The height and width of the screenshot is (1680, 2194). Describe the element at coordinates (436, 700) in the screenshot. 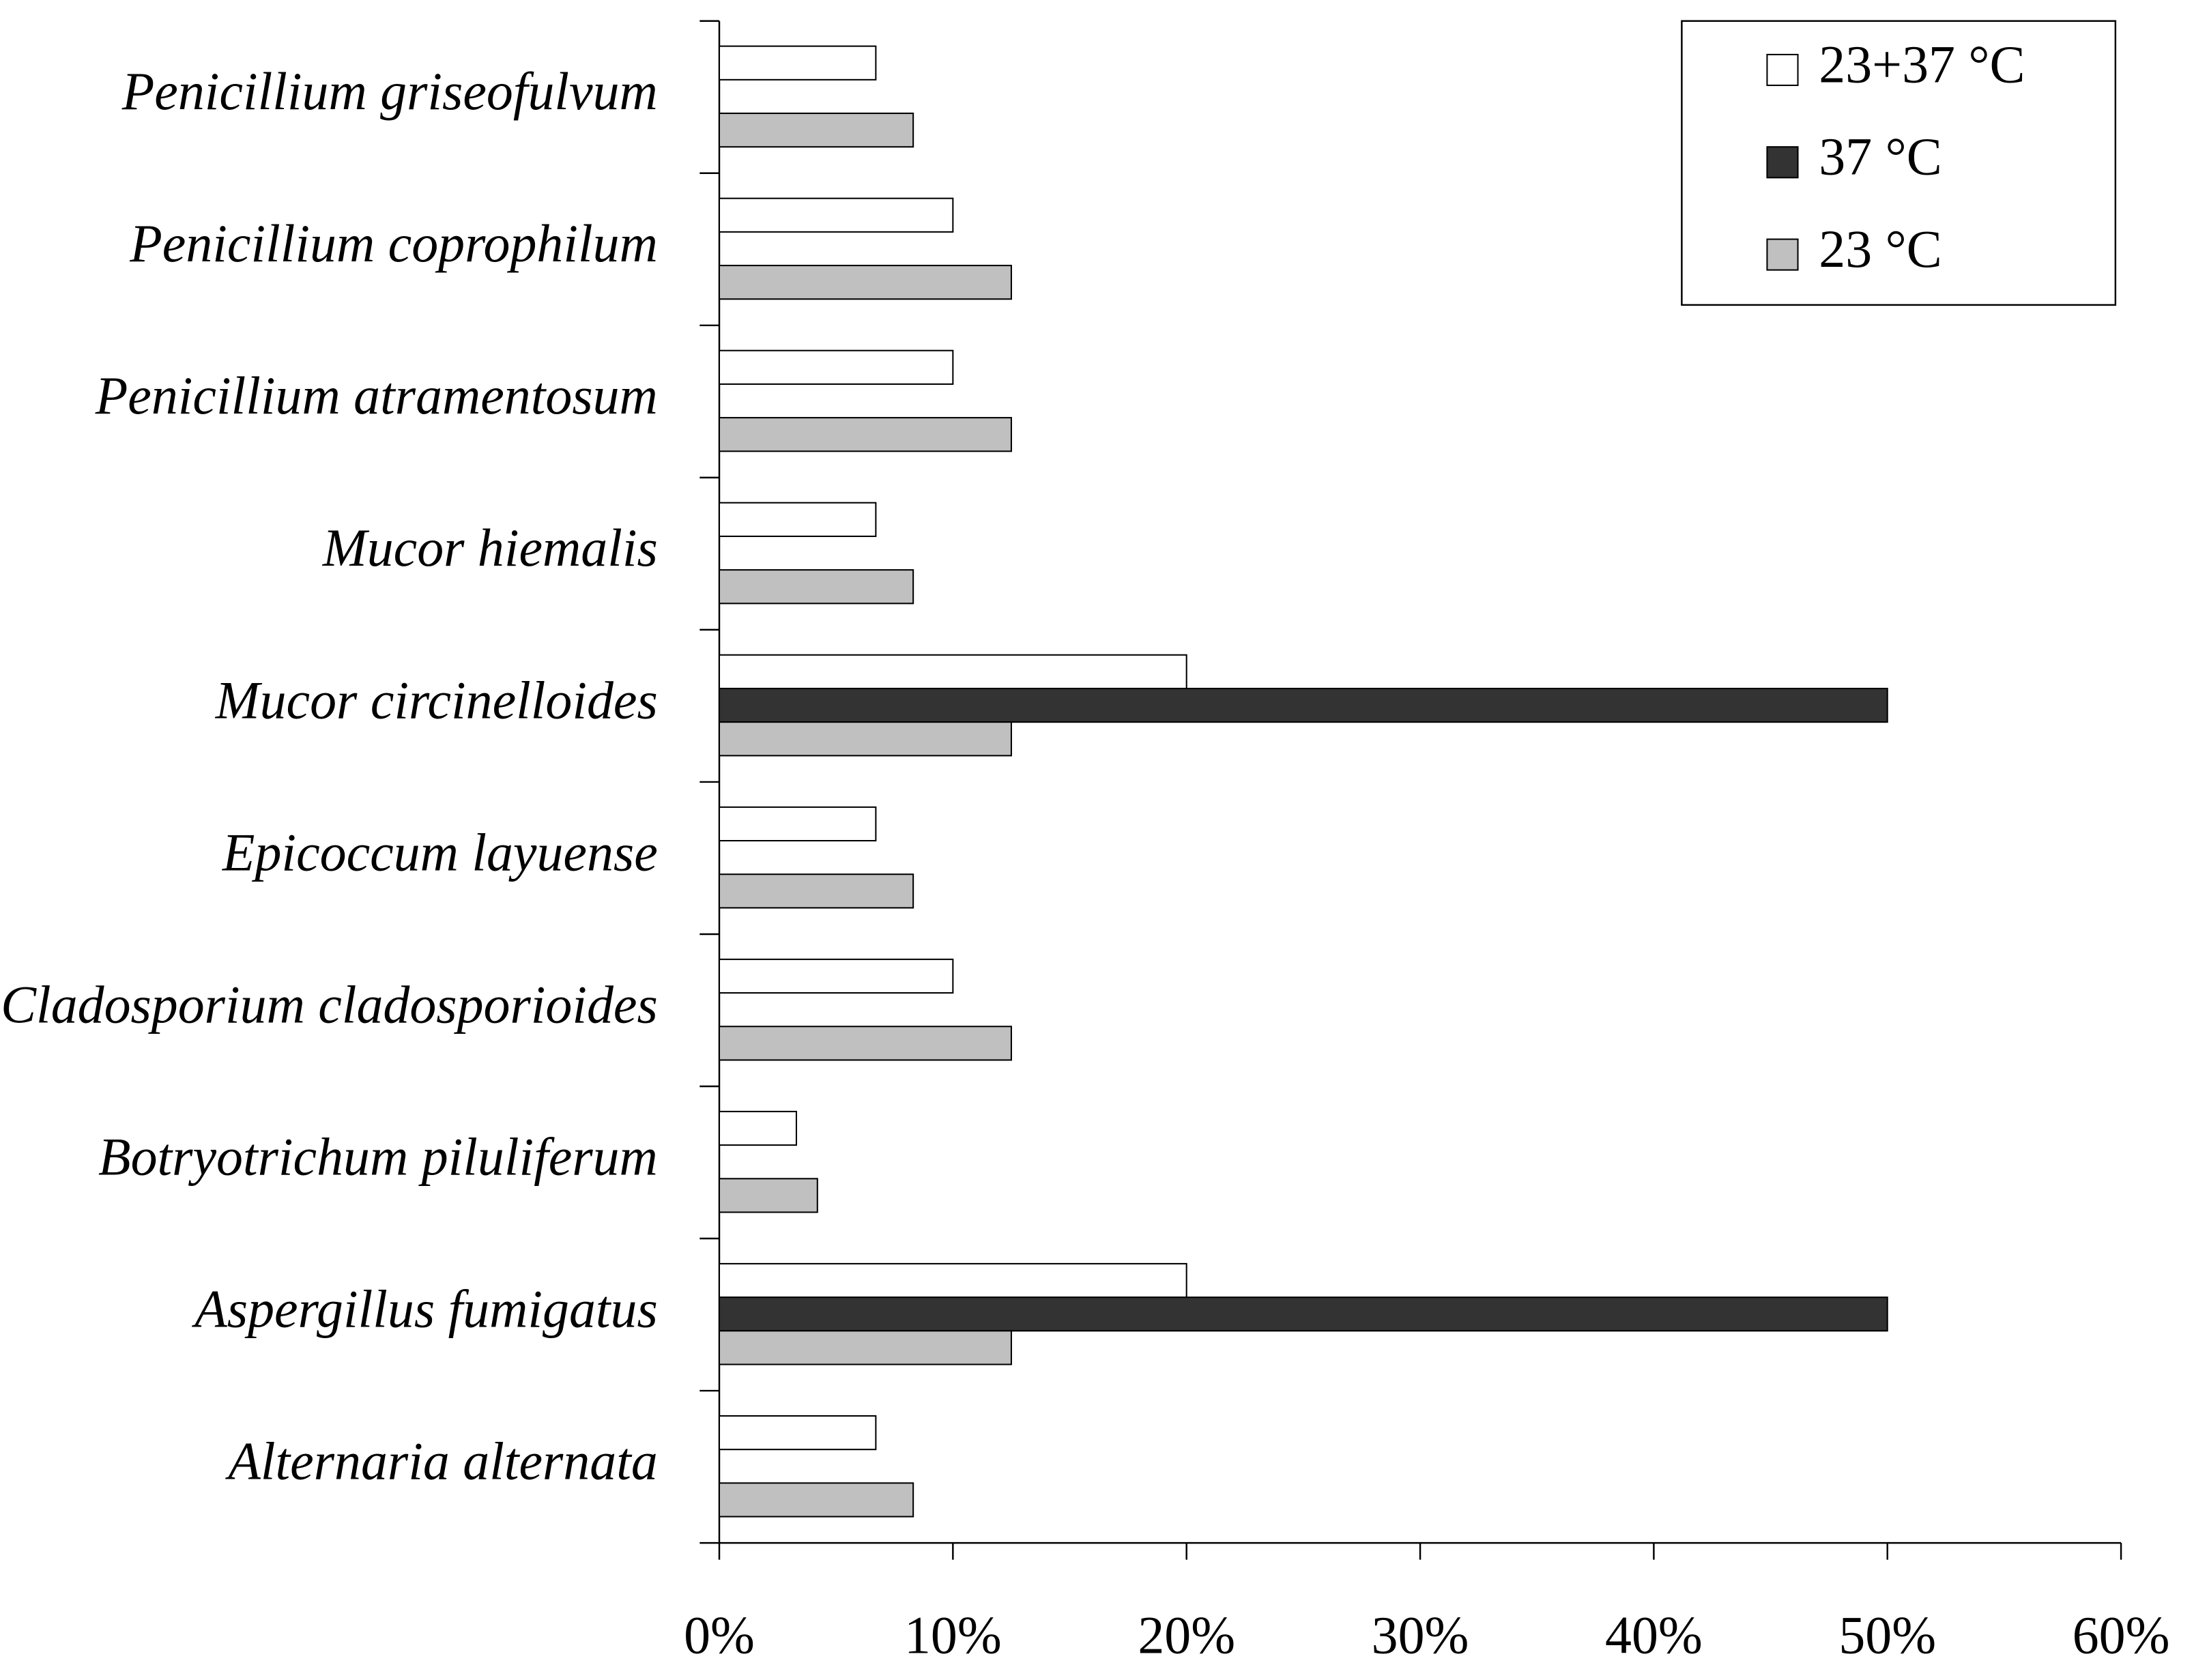

I see `category-label: Mucor circinelloides` at that location.